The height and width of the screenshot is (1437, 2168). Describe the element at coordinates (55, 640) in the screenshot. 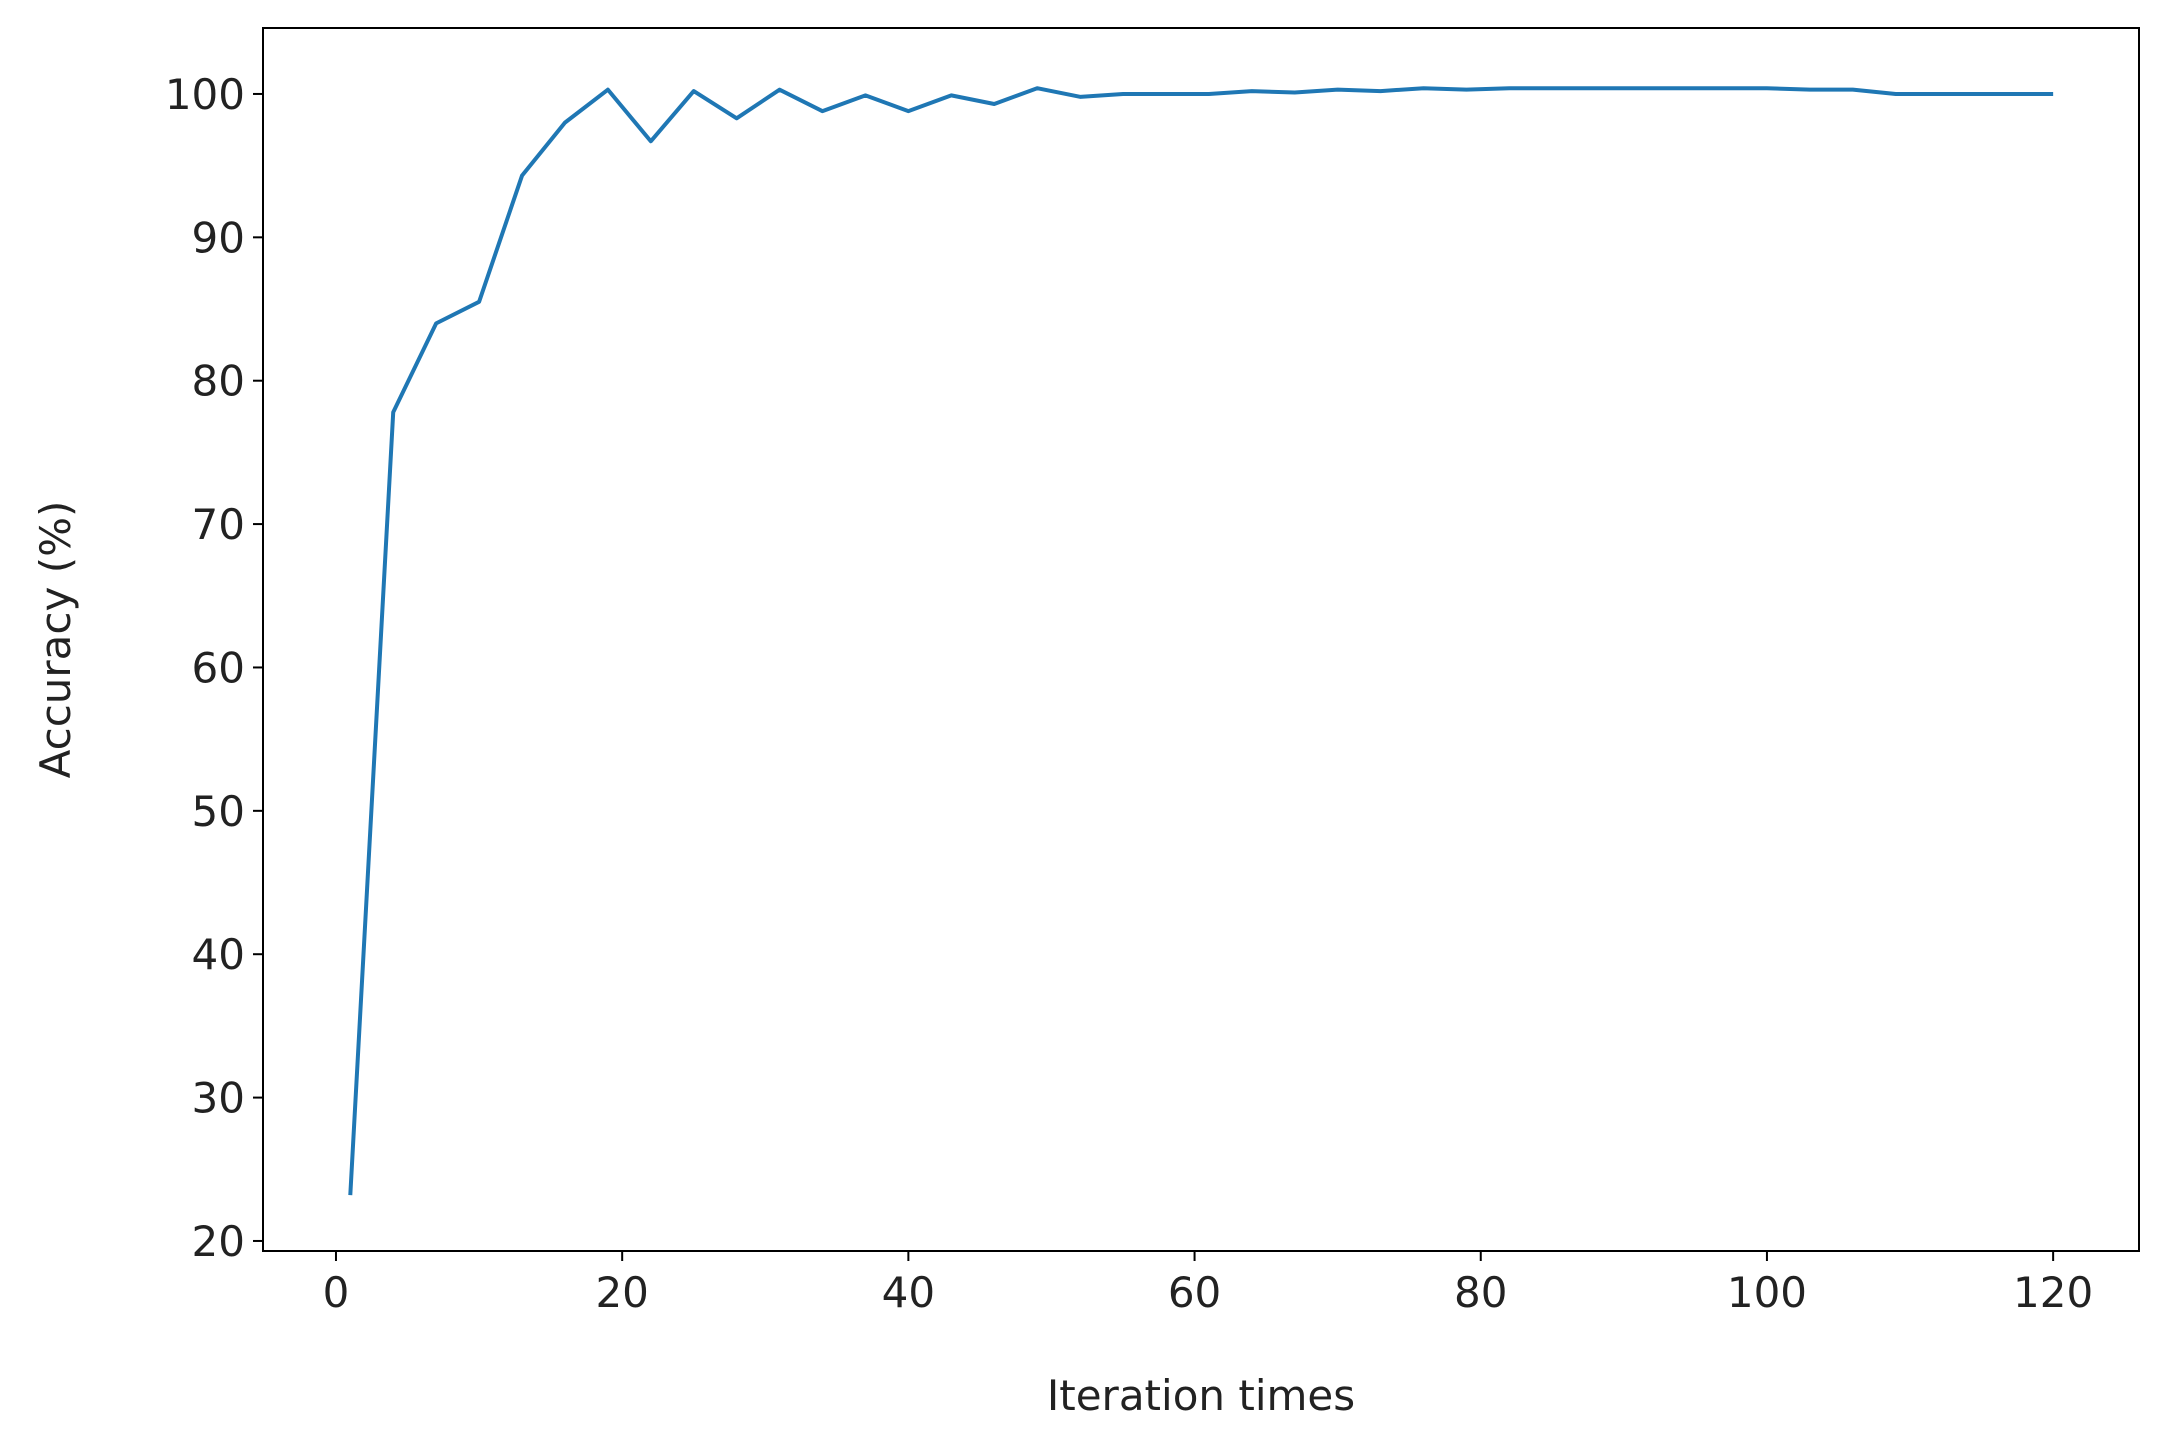

I see `y-axis-label: Accuracy (%)` at that location.